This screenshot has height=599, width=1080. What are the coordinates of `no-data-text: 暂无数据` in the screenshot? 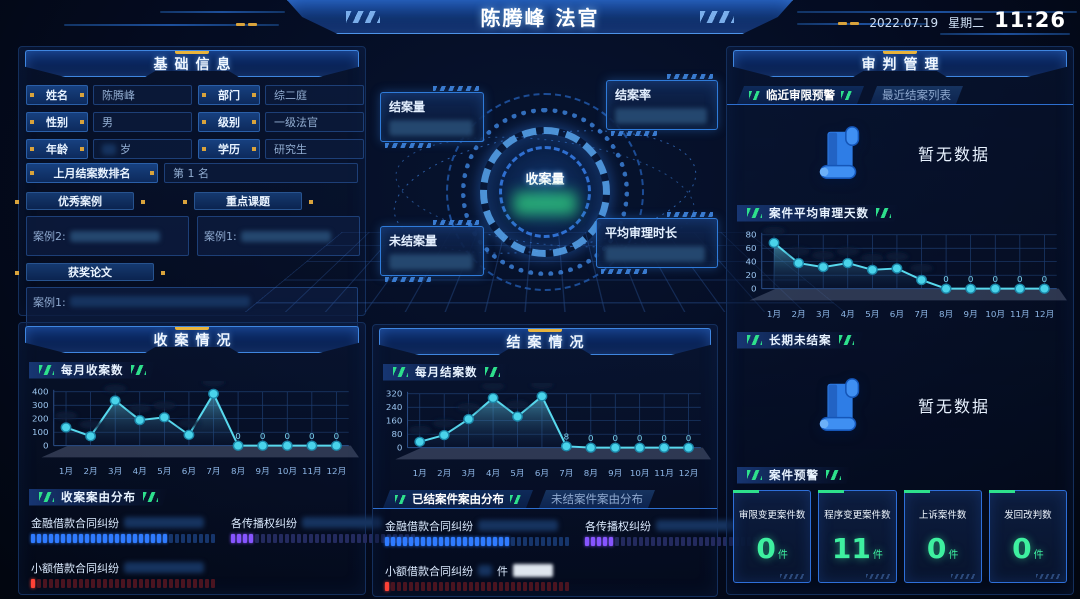 It's located at (953, 406).